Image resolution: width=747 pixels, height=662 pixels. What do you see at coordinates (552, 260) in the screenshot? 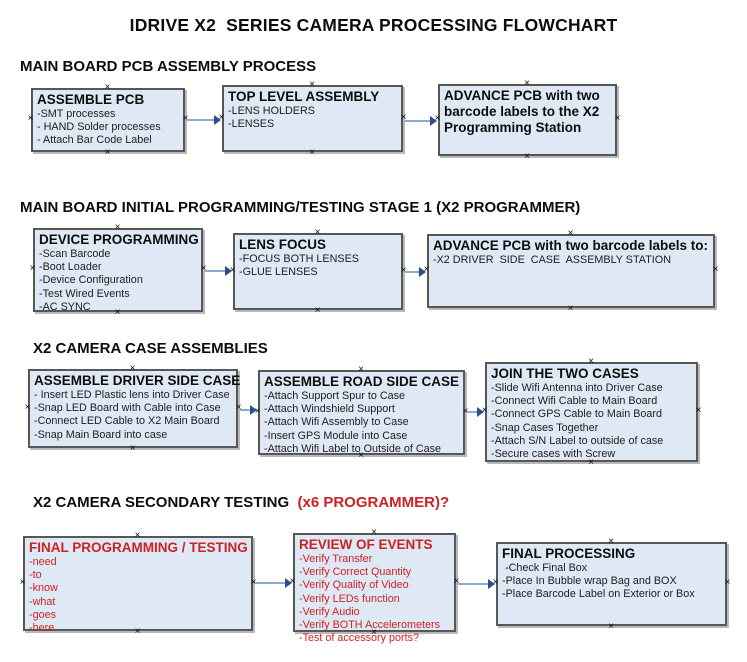
I see `box-line: -X2 DRIVER SIDE CASE ASSEMBLY STATION` at bounding box center [552, 260].